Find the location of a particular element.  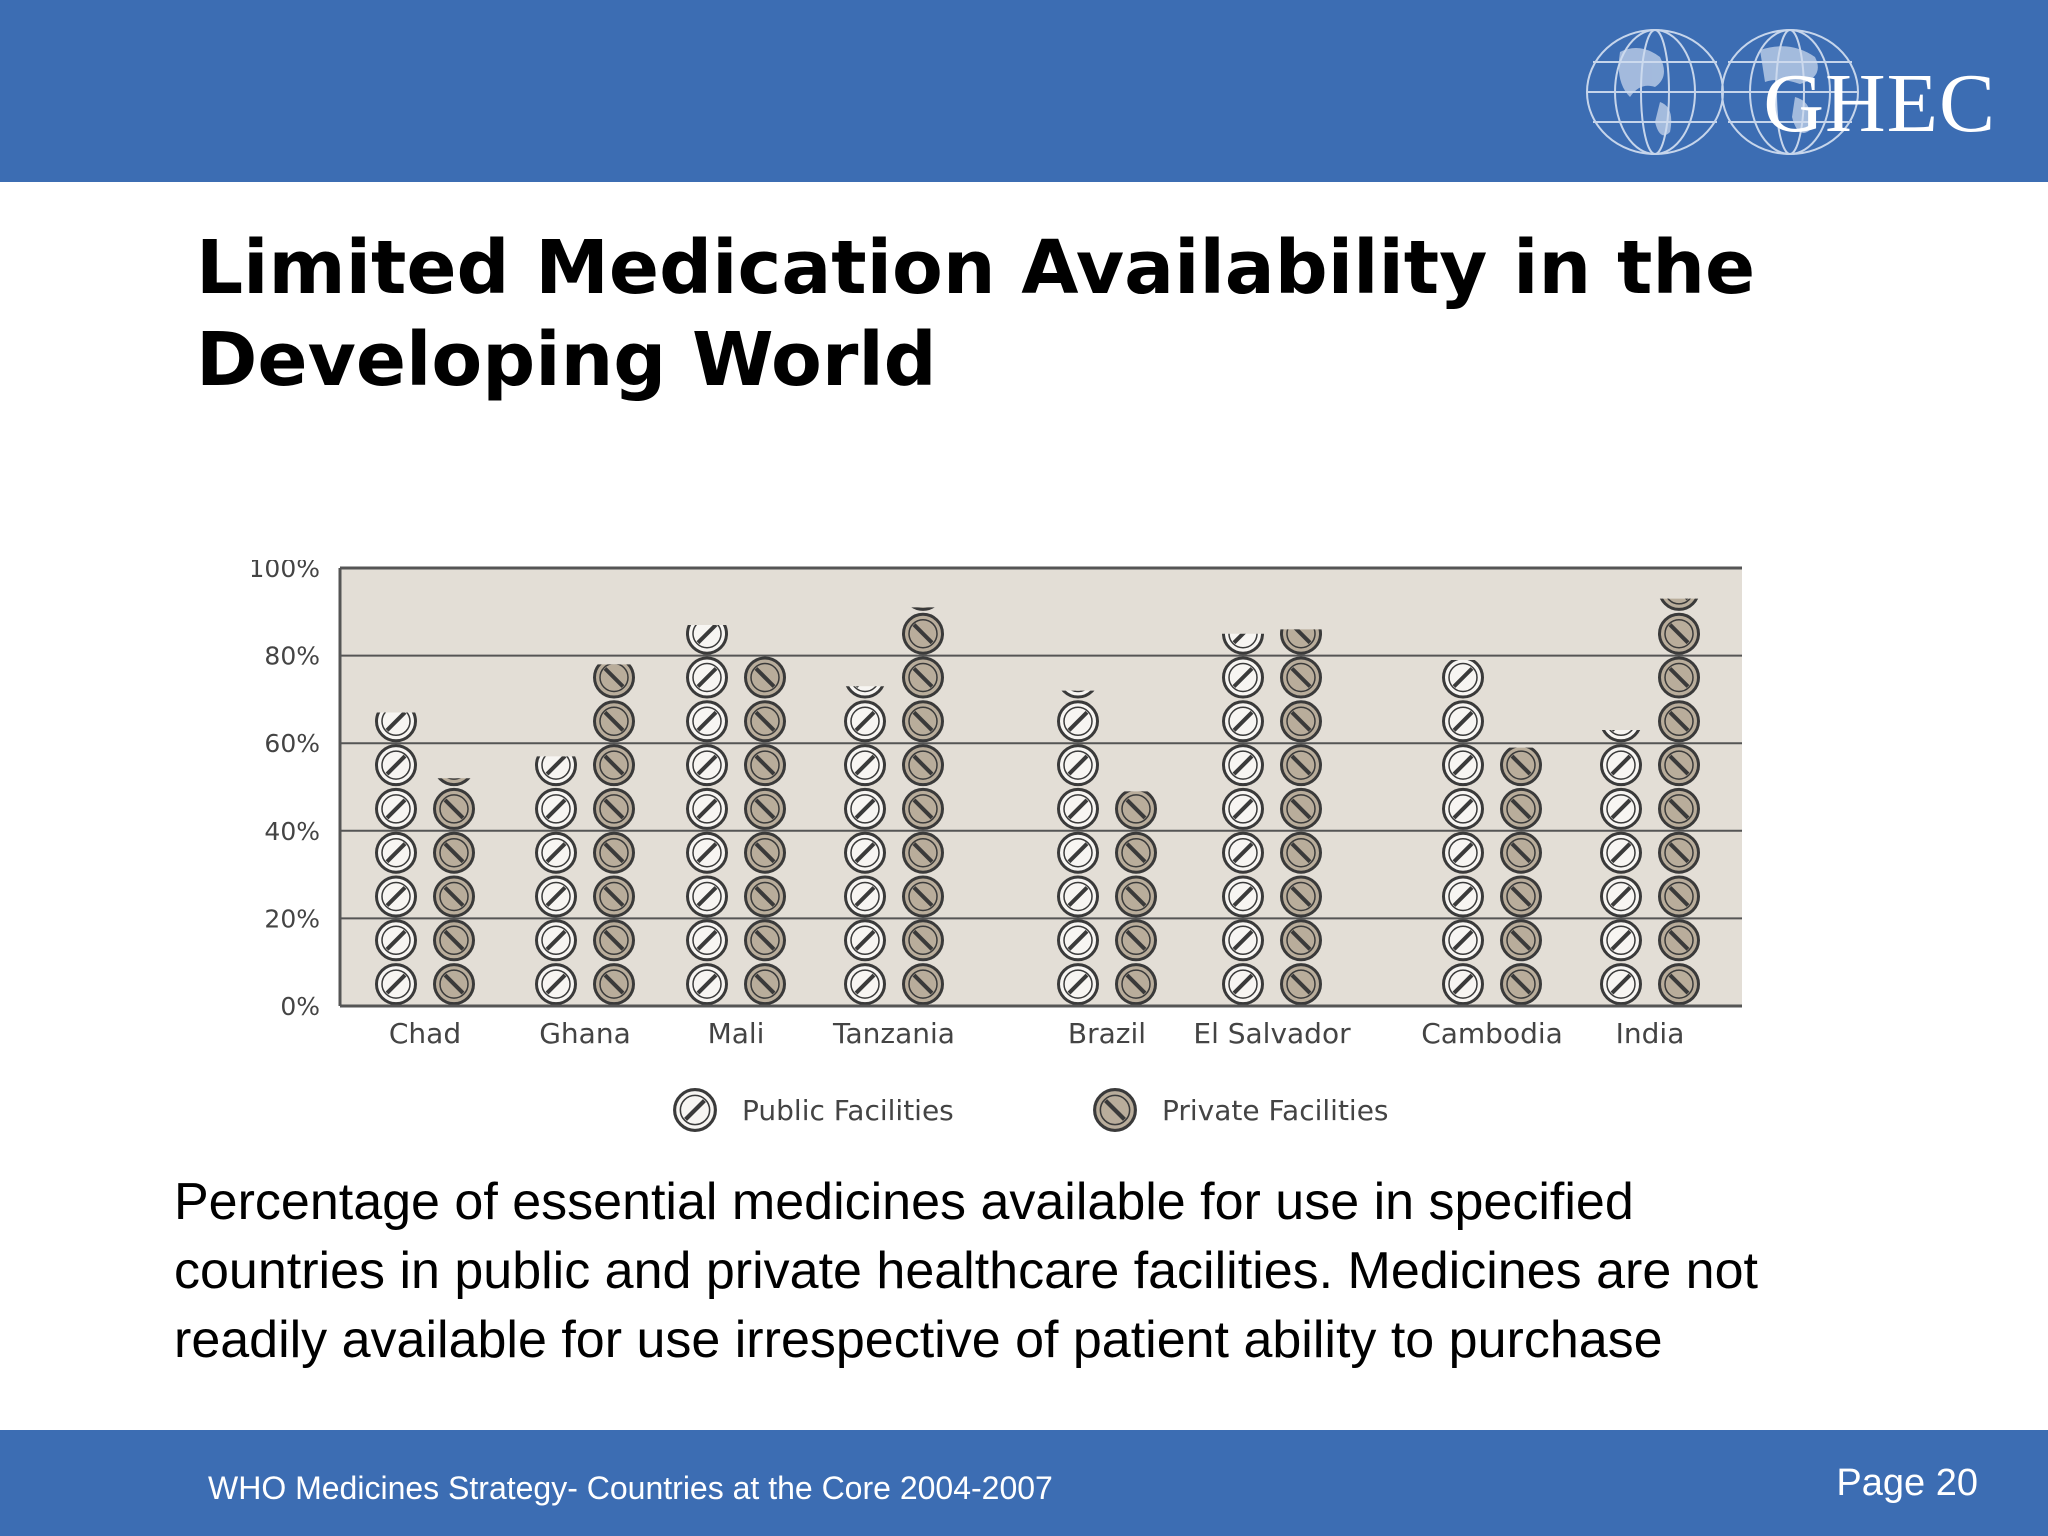

x-tick-label: Tanzania is located at coordinates (893, 1033).